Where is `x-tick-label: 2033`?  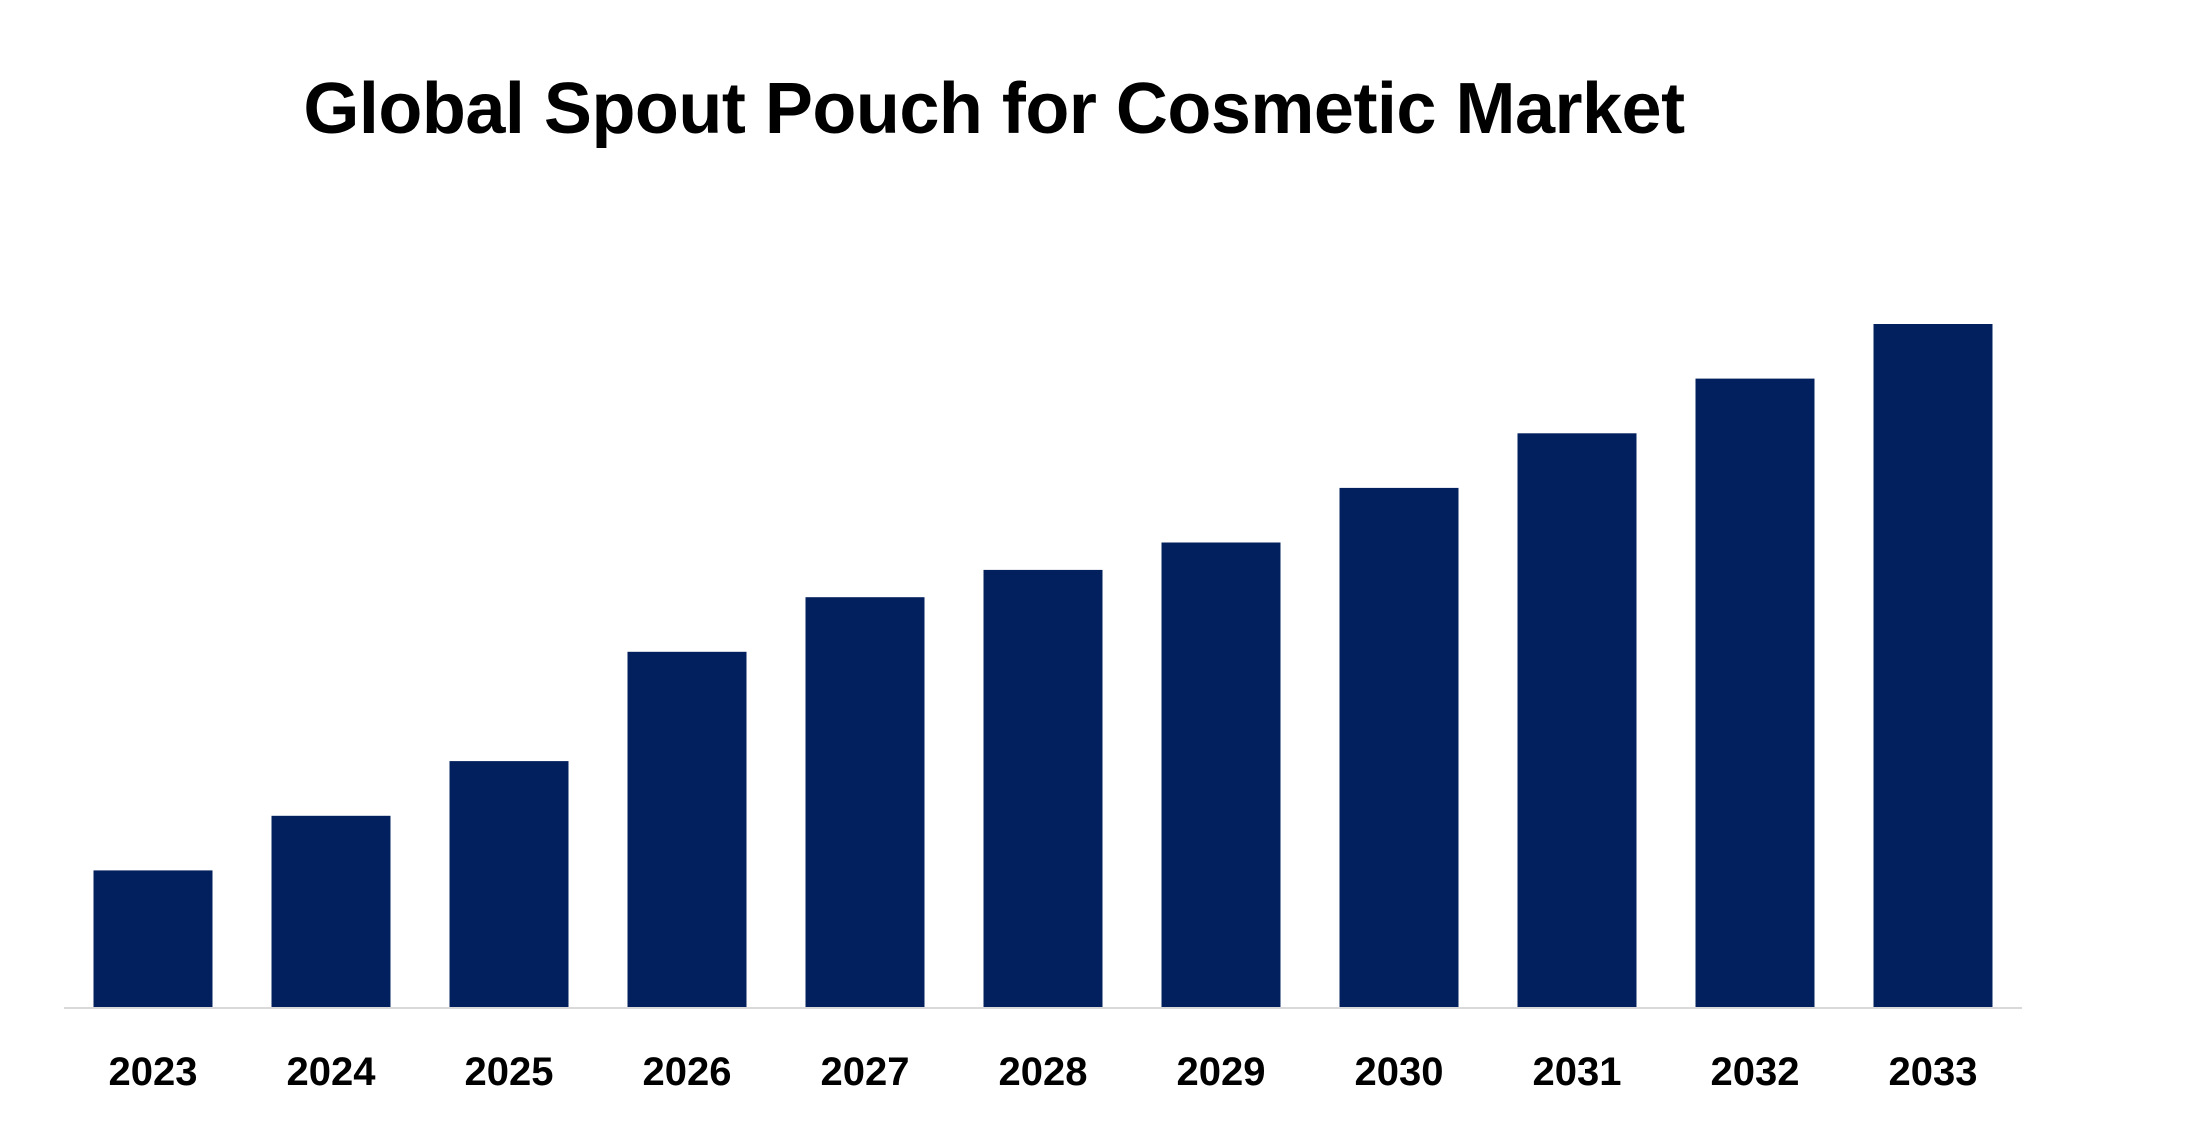
x-tick-label: 2033 is located at coordinates (1933, 1072).